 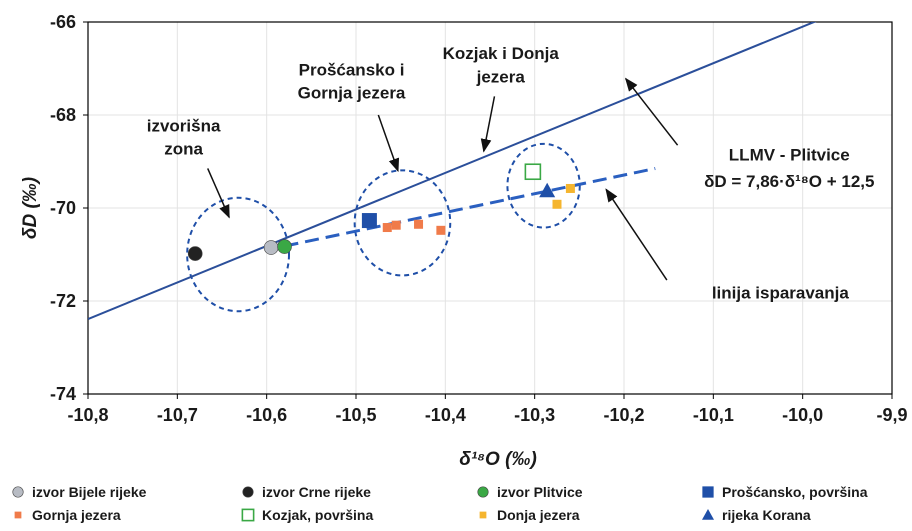 What do you see at coordinates (316, 492) in the screenshot?
I see `legend-label: izvor Crne rijeke` at bounding box center [316, 492].